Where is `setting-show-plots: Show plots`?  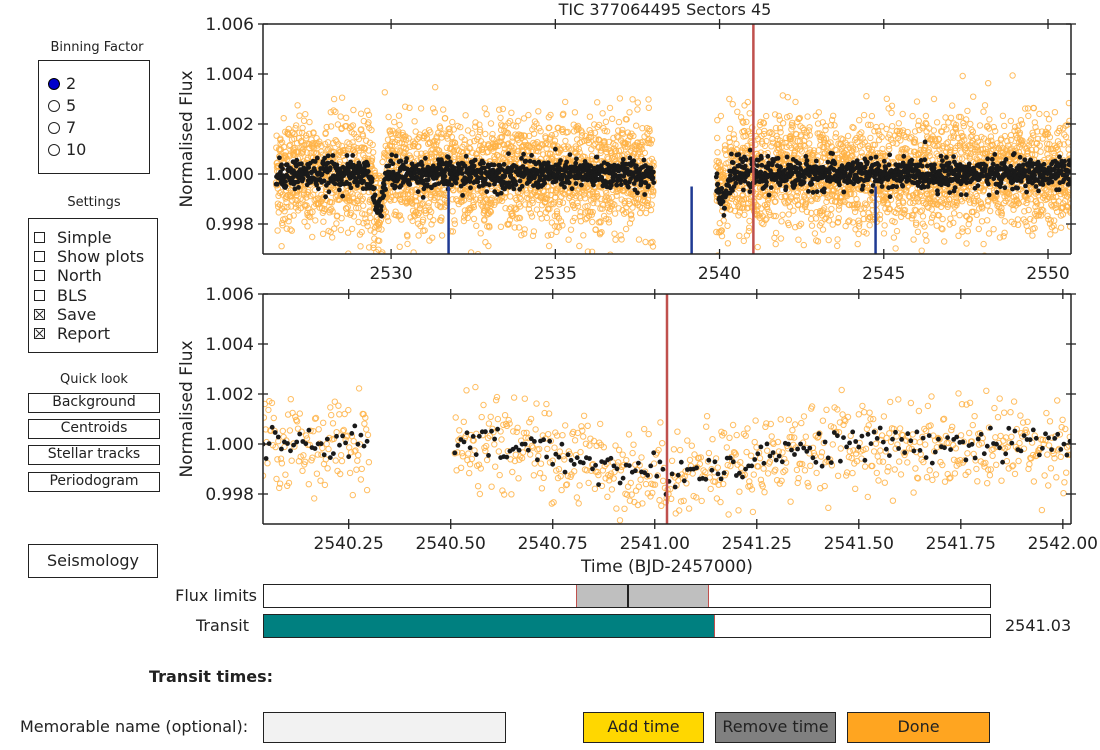 setting-show-plots: Show plots is located at coordinates (89, 256).